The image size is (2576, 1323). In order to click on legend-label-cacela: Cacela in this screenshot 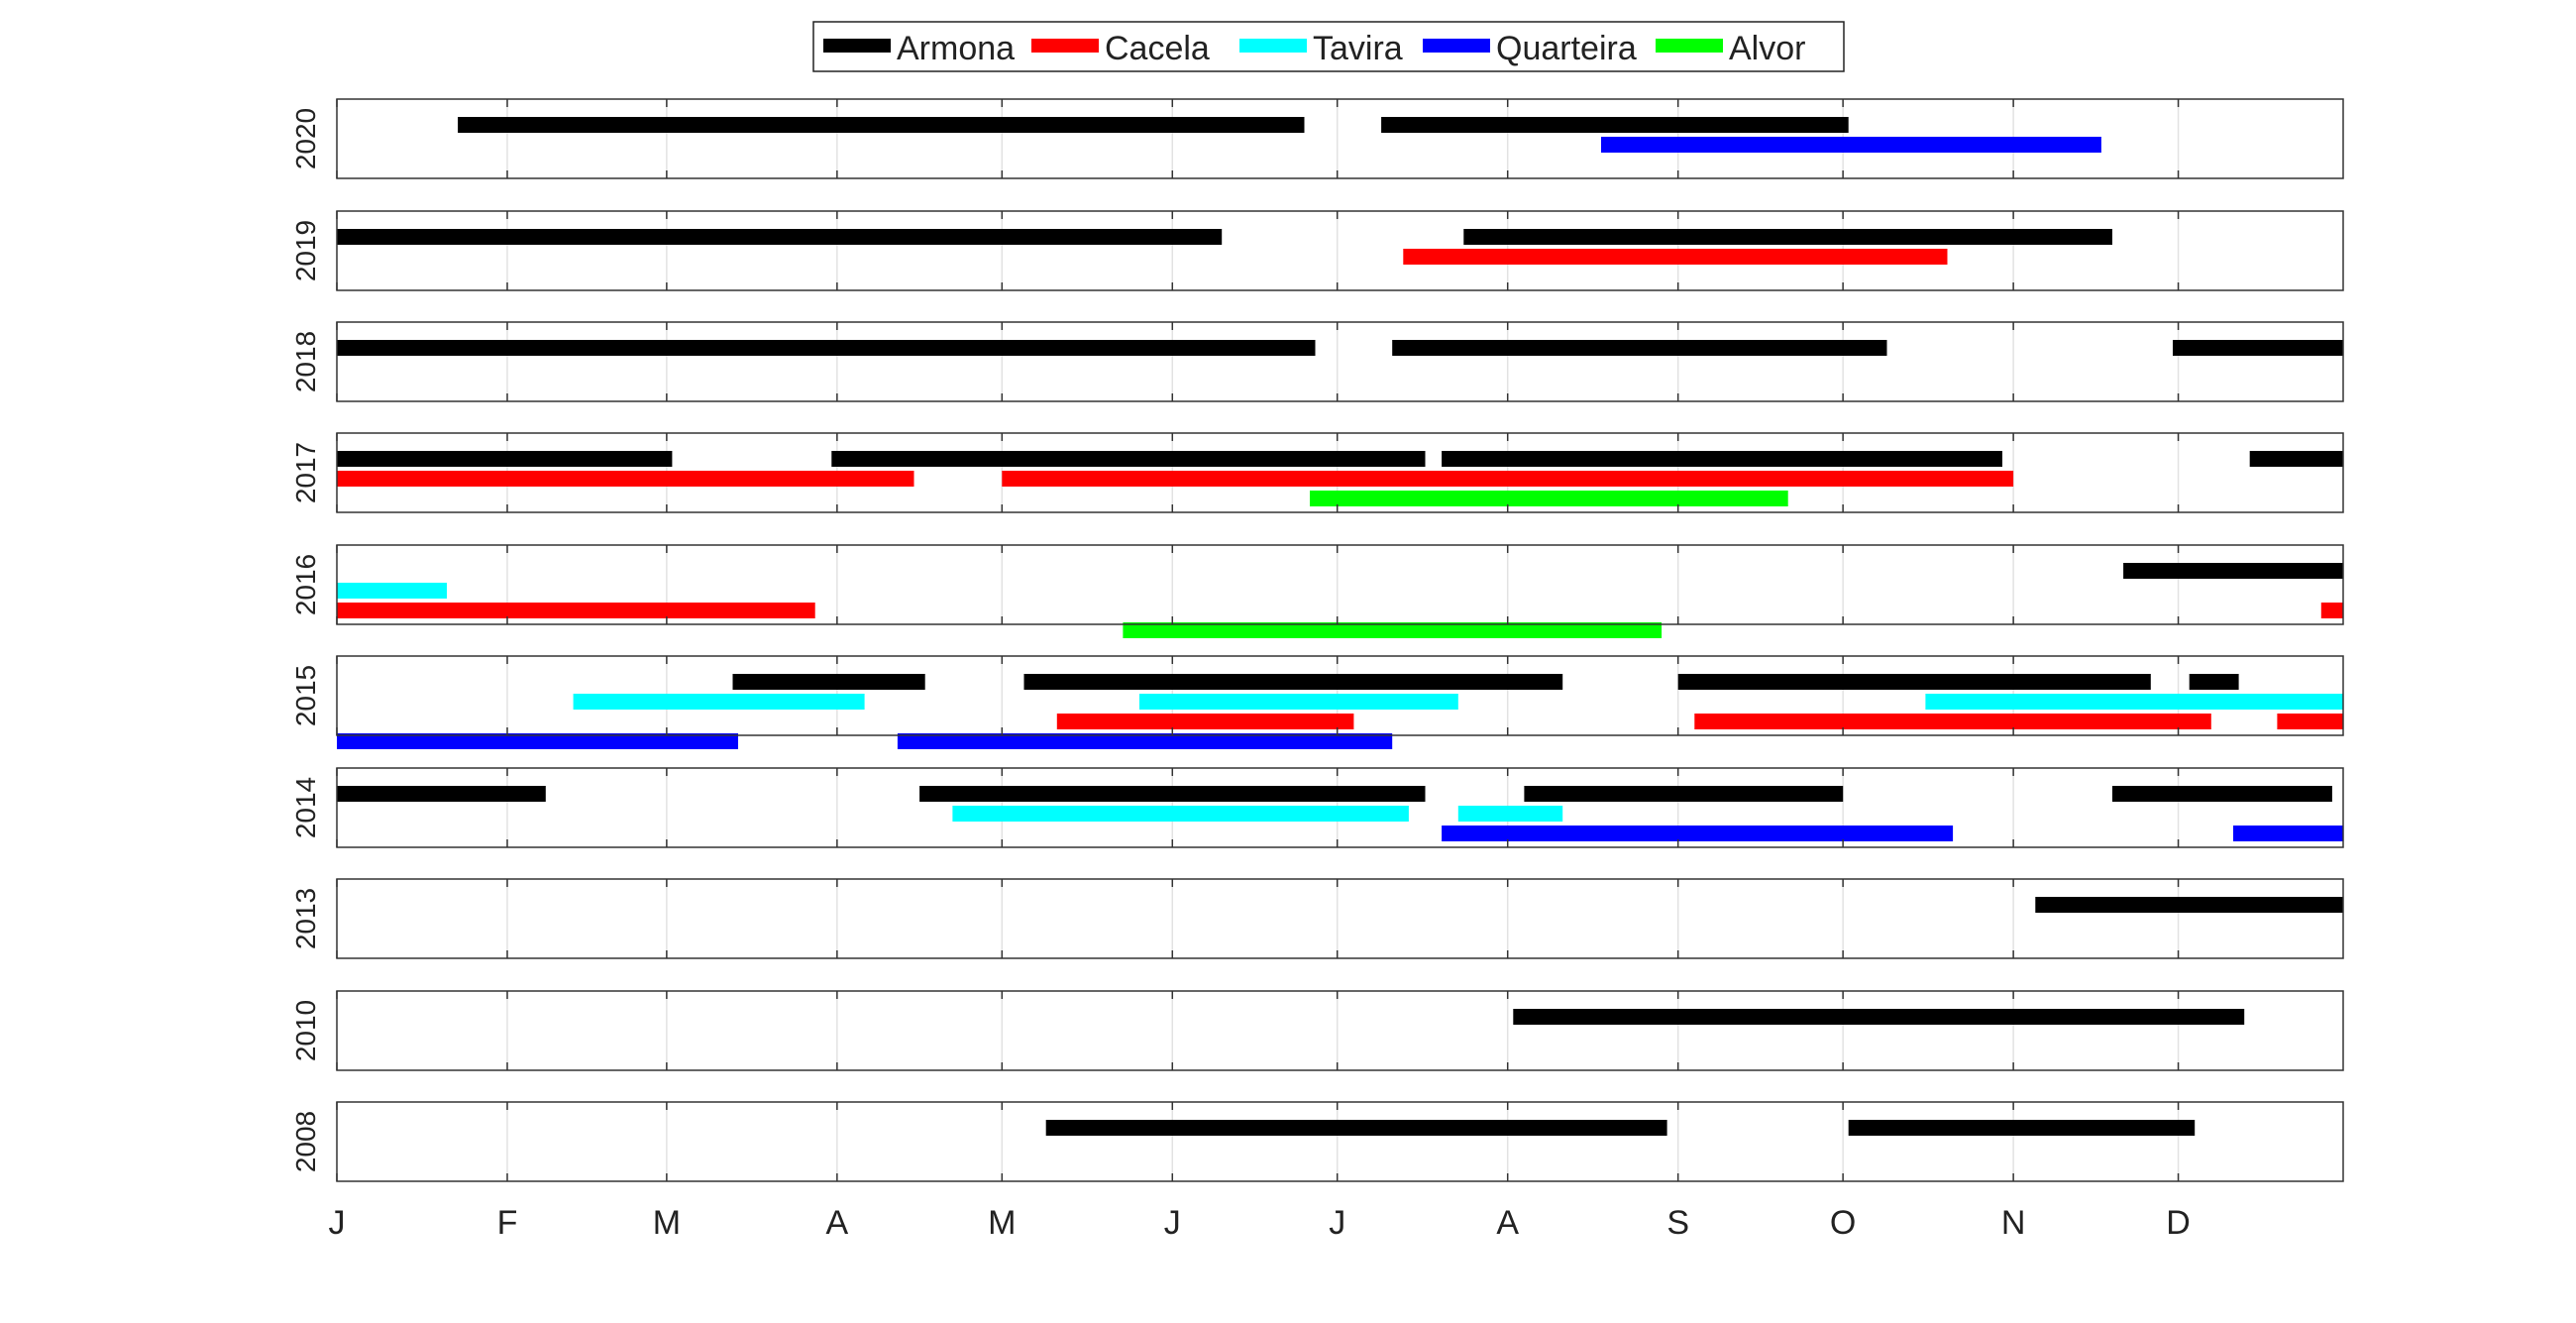, I will do `click(1157, 48)`.